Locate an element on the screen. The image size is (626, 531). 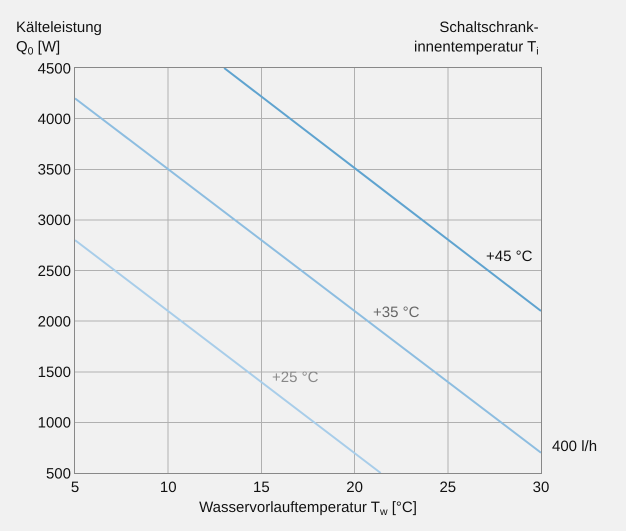
y-tick-label: 1000 is located at coordinates (54, 423).